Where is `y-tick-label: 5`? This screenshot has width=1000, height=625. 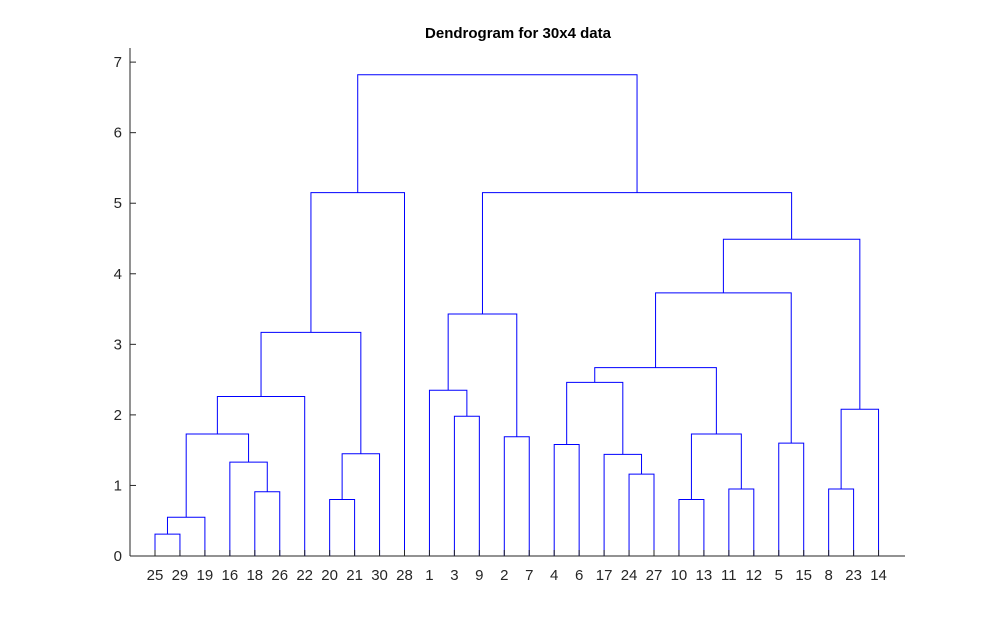 y-tick-label: 5 is located at coordinates (118, 203).